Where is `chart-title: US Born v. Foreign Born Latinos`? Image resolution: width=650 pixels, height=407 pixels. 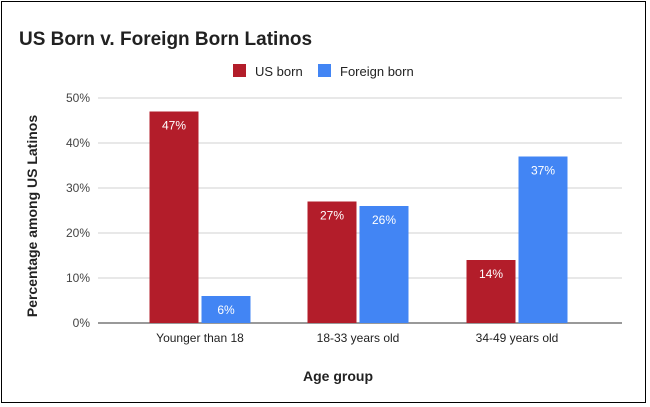 chart-title: US Born v. Foreign Born Latinos is located at coordinates (165, 39).